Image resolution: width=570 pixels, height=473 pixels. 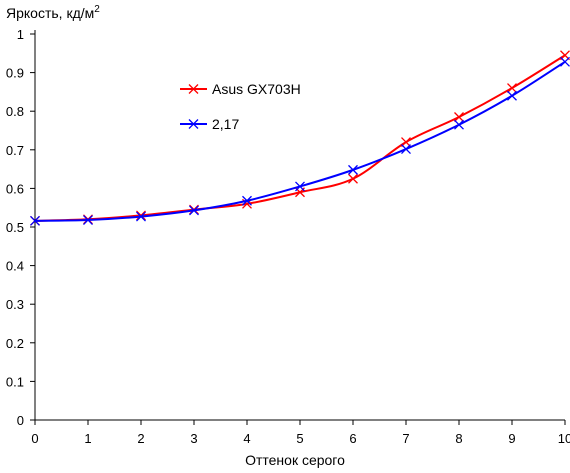 I want to click on x-tick-label: 4, so click(x=246, y=438).